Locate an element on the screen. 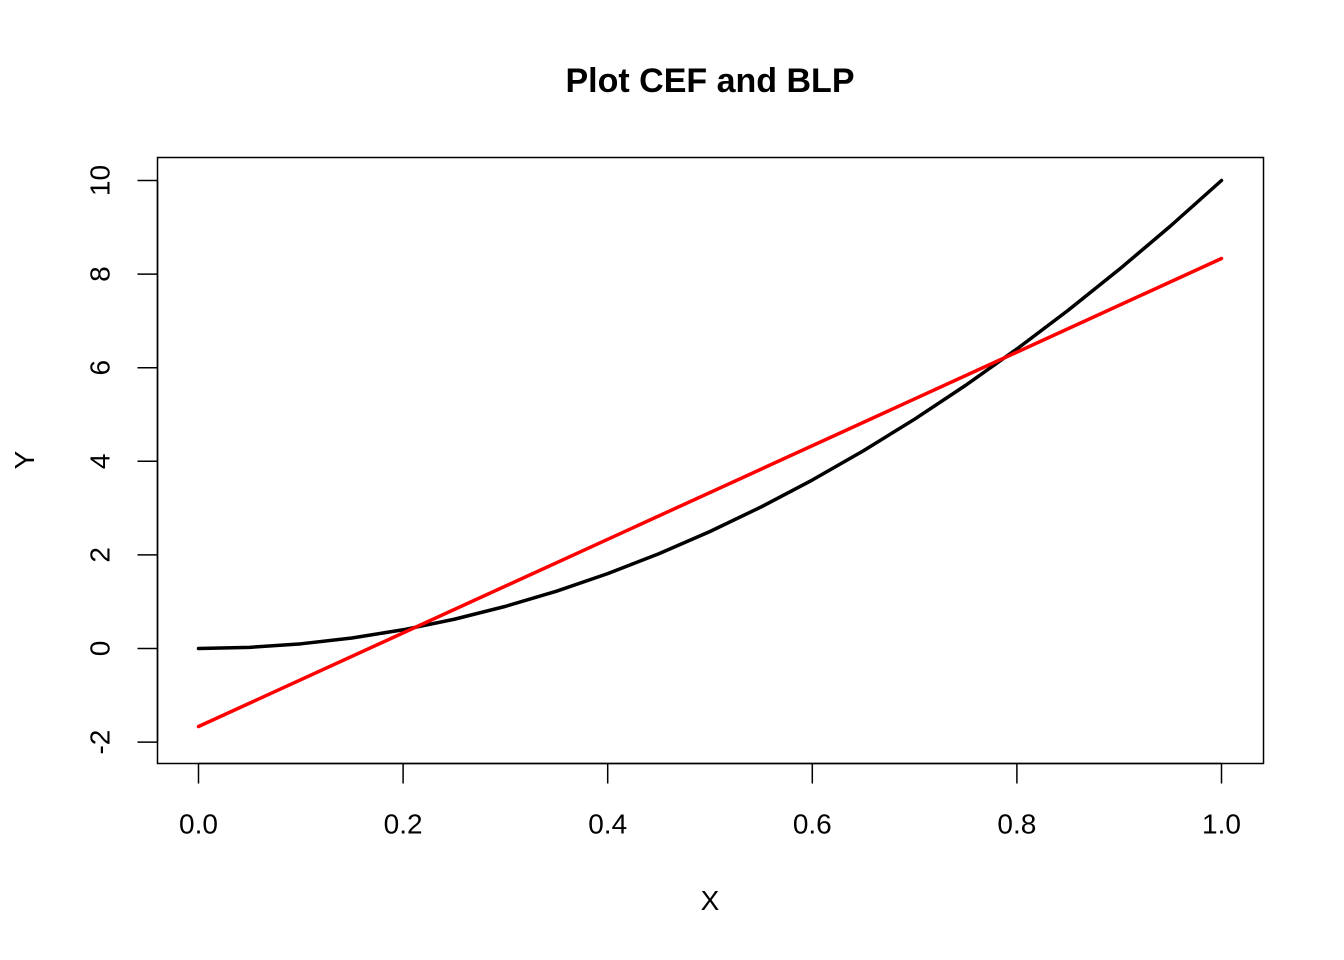 Image resolution: width=1344 pixels, height=960 pixels. x-tick-label: 0.8 is located at coordinates (1016, 824).